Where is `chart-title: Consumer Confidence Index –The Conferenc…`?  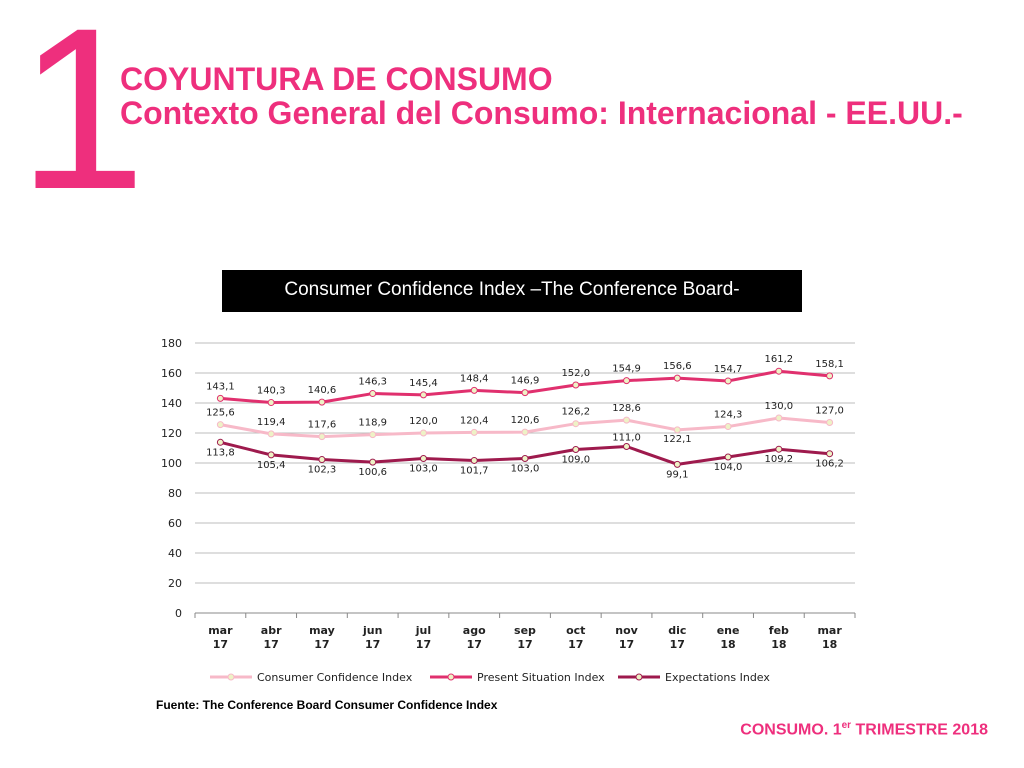
chart-title: Consumer Confidence Index –The Conferenc… is located at coordinates (512, 291).